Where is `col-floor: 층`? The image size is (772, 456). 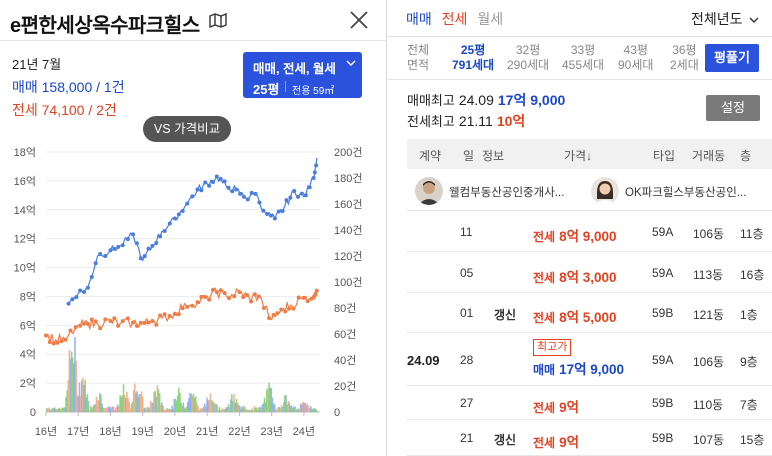
col-floor: 층 is located at coordinates (746, 156).